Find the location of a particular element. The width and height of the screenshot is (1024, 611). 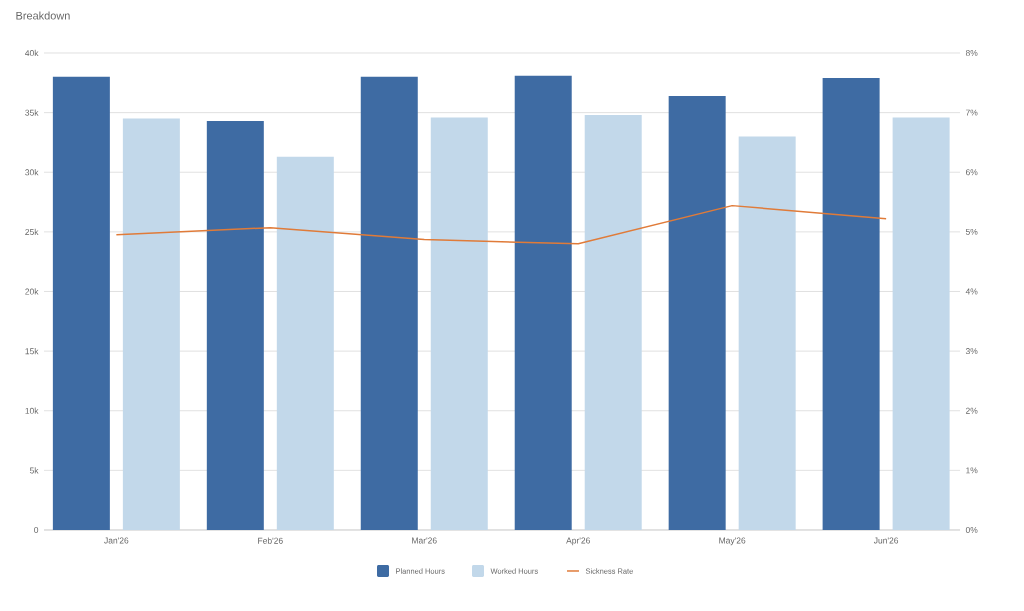

y2-tick-label: 2% is located at coordinates (971, 410).